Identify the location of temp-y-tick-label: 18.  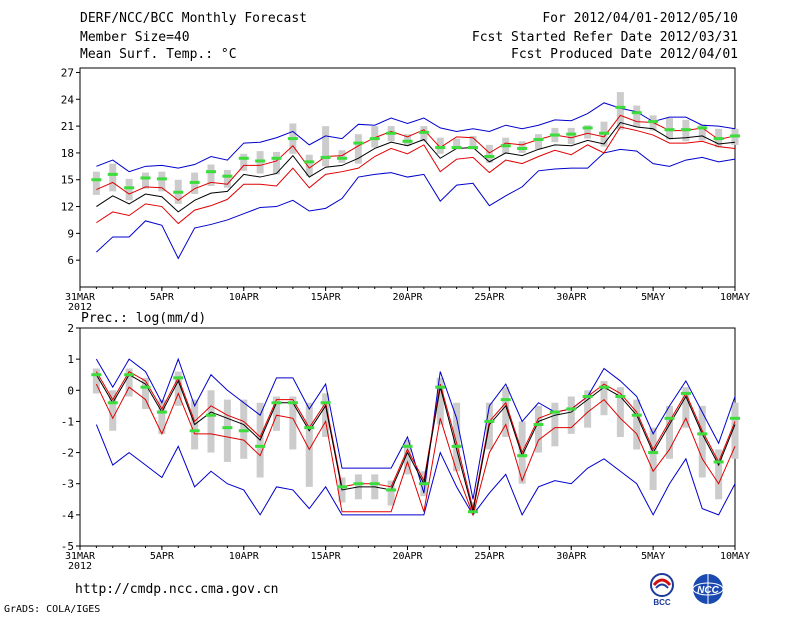
(67, 153).